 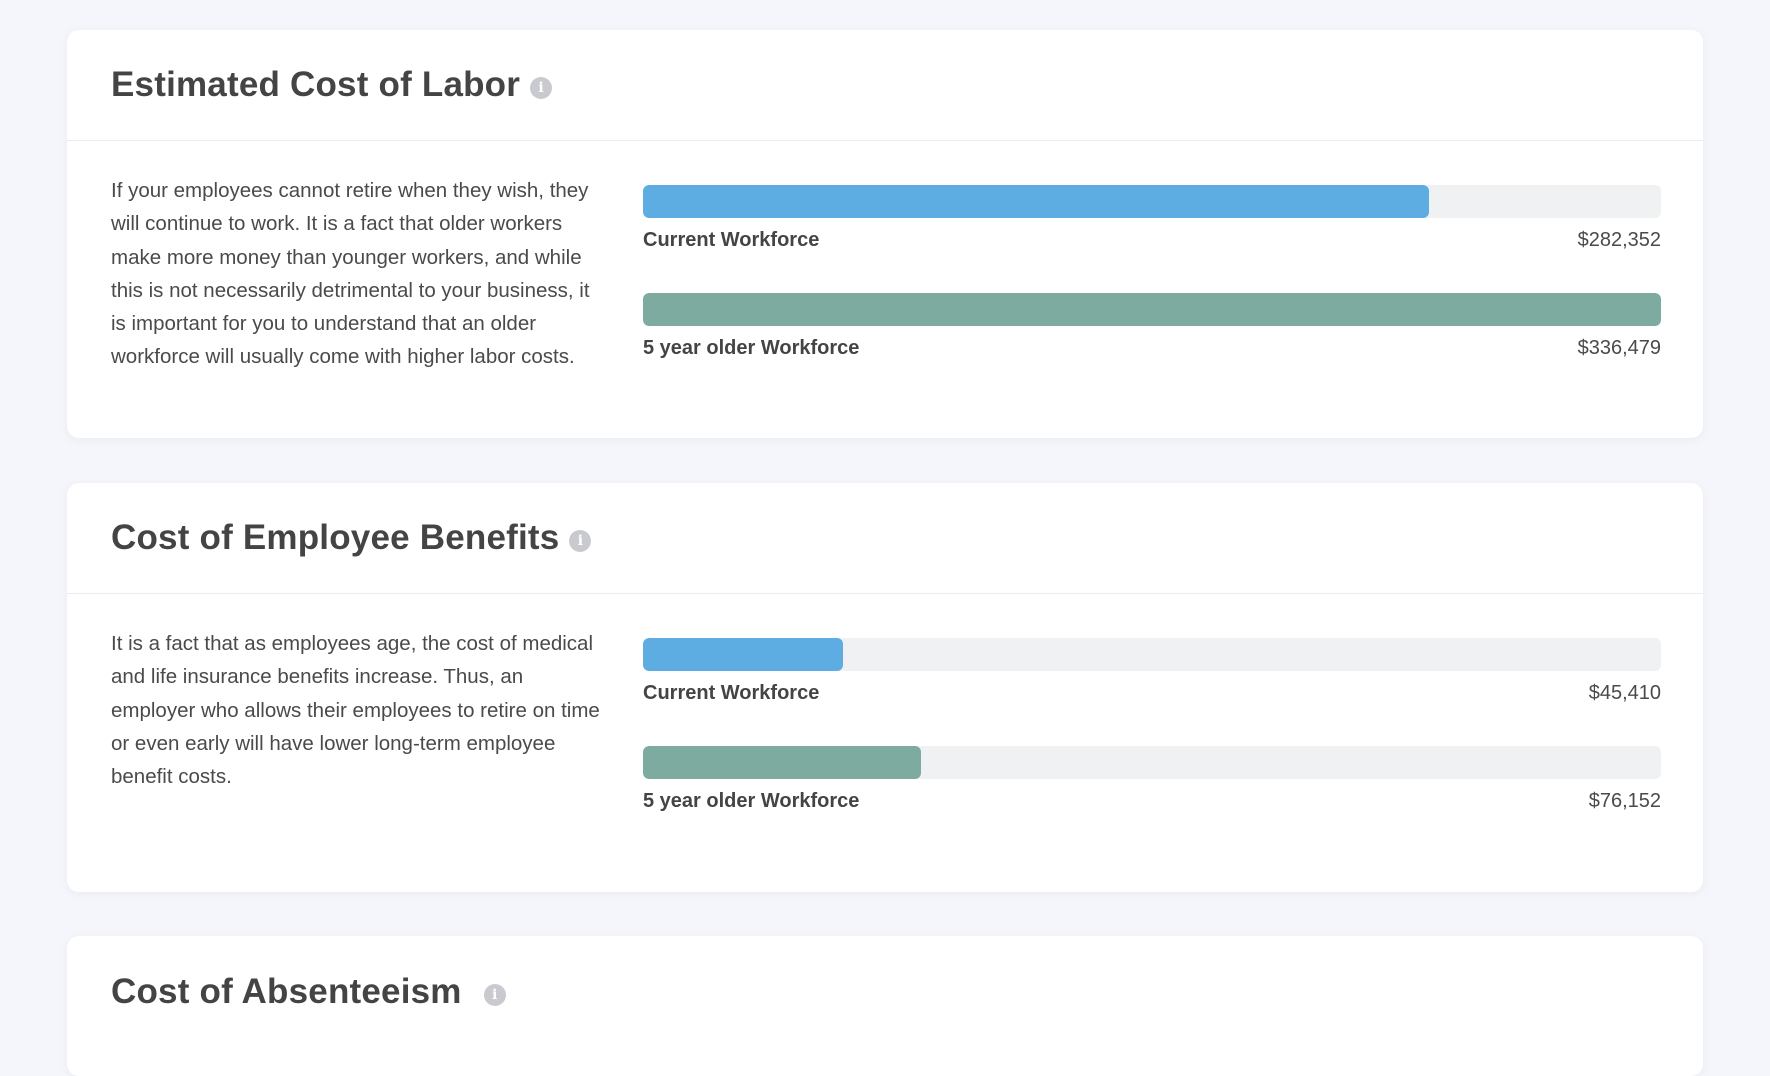 I want to click on absenteeism-cost-card: Cost of Absenteeism i, so click(x=885, y=1006).